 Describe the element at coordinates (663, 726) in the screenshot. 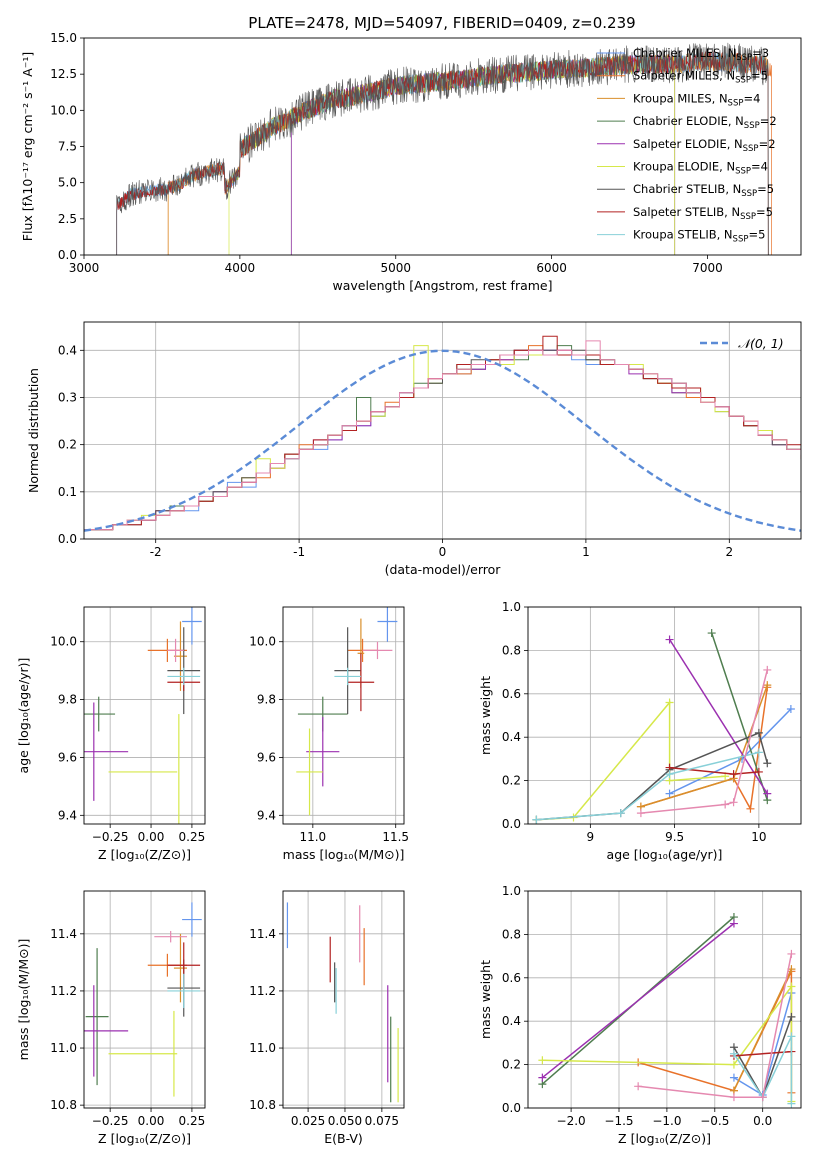

I see `plot-area-weight_vs_age` at that location.